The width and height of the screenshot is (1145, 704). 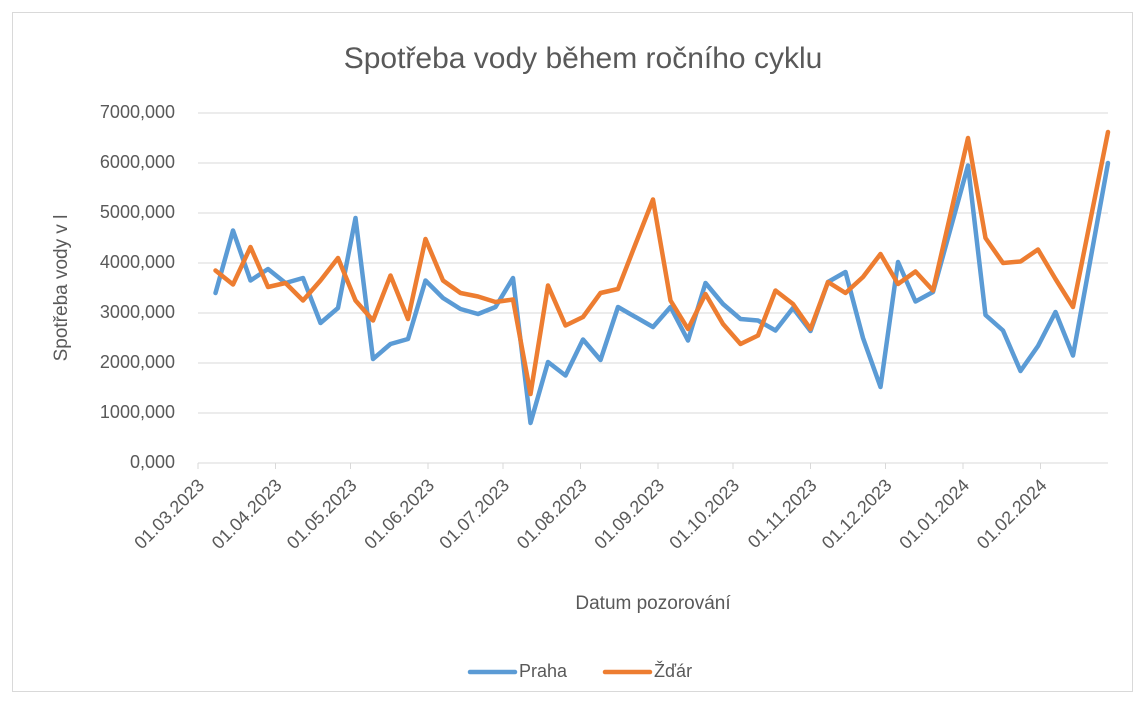 What do you see at coordinates (137, 262) in the screenshot?
I see `y-tick-label: 4000,000` at bounding box center [137, 262].